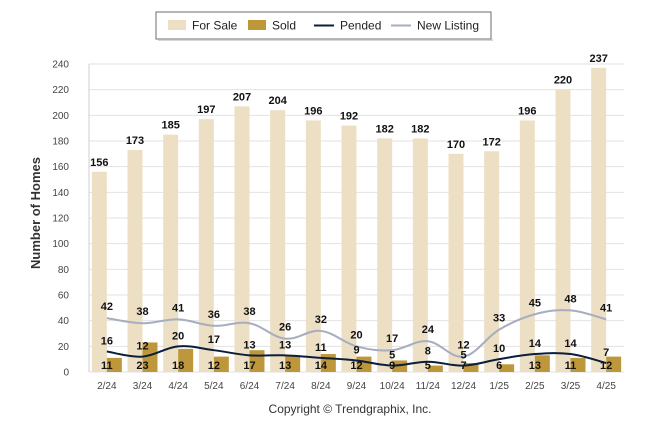 The width and height of the screenshot is (646, 434). What do you see at coordinates (571, 386) in the screenshot?
I see `x-tick-label: 3/25` at bounding box center [571, 386].